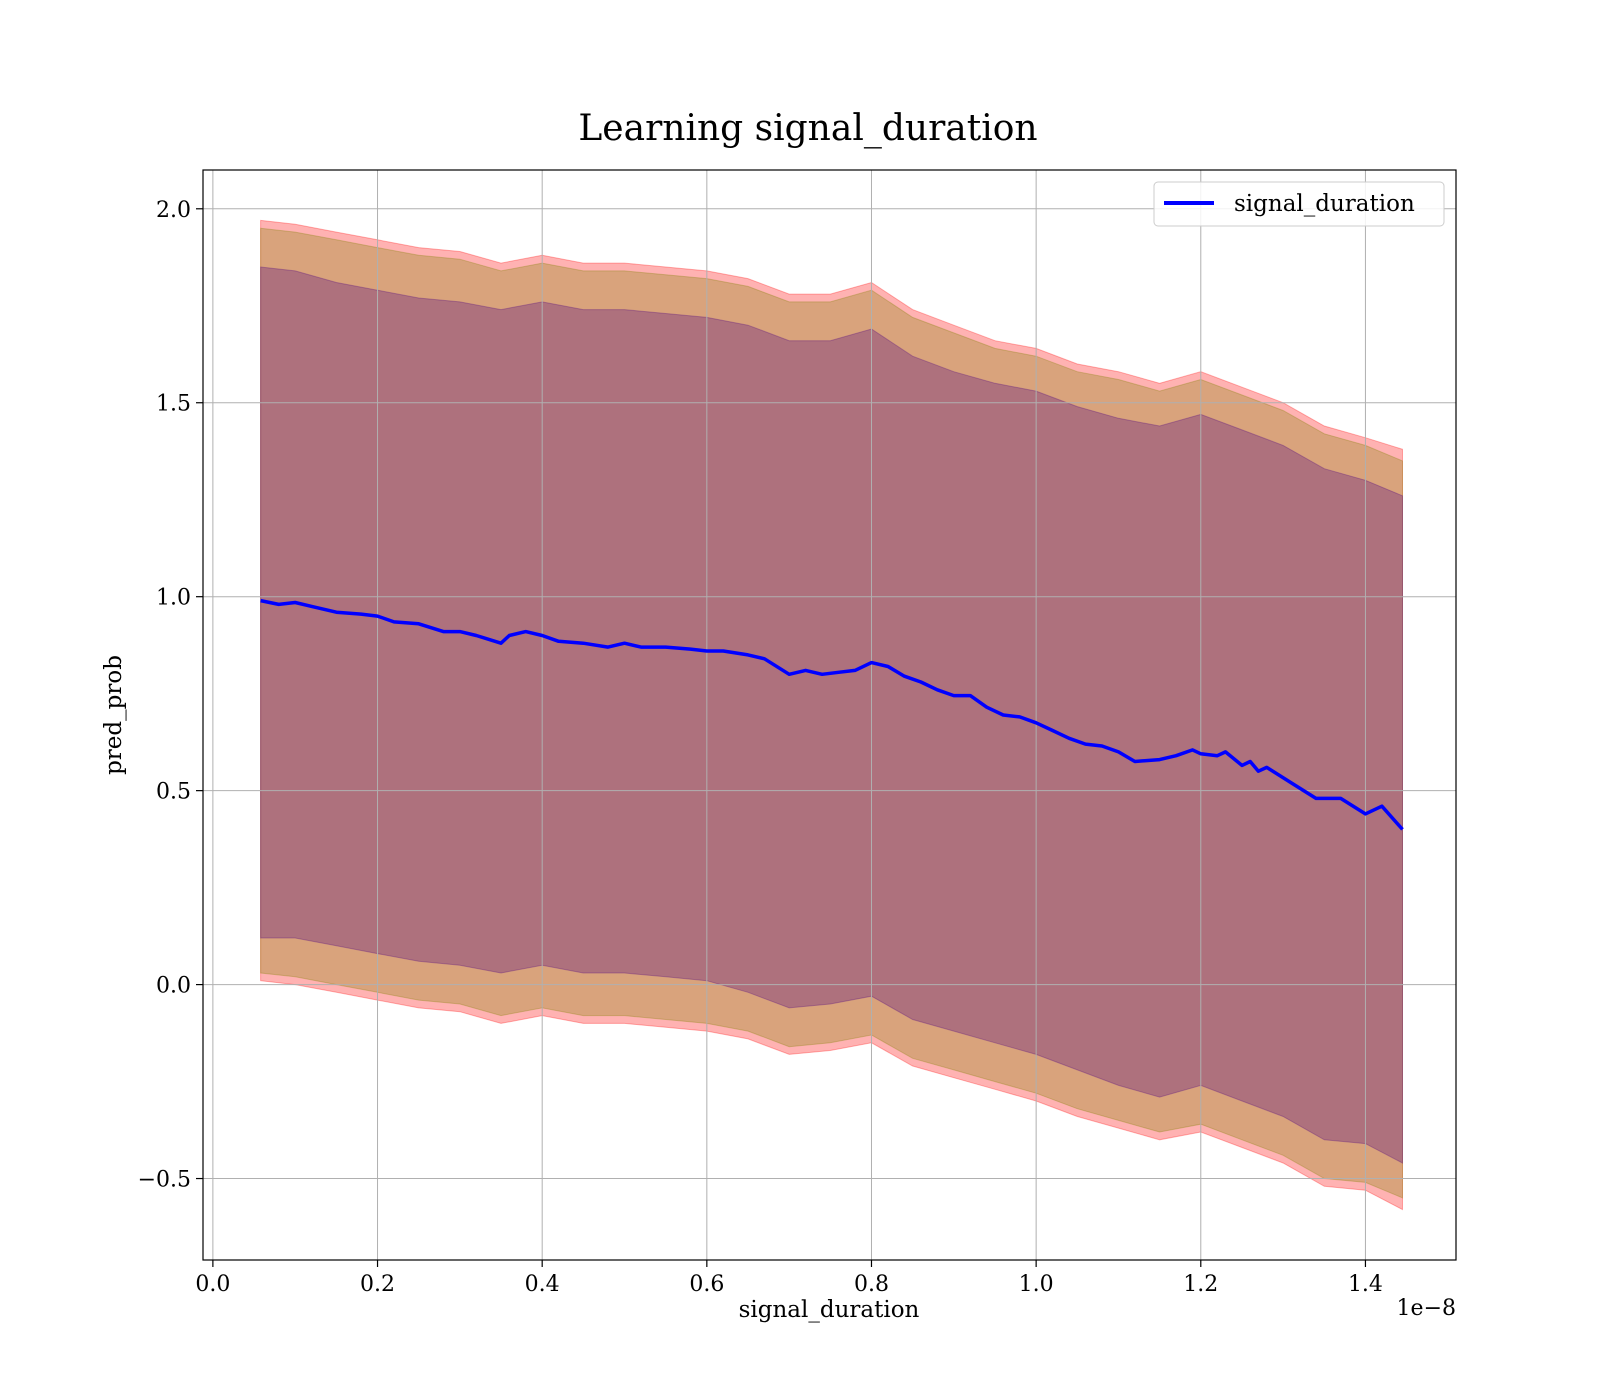  I want to click on y-tick-label: −0.5, so click(164, 1180).